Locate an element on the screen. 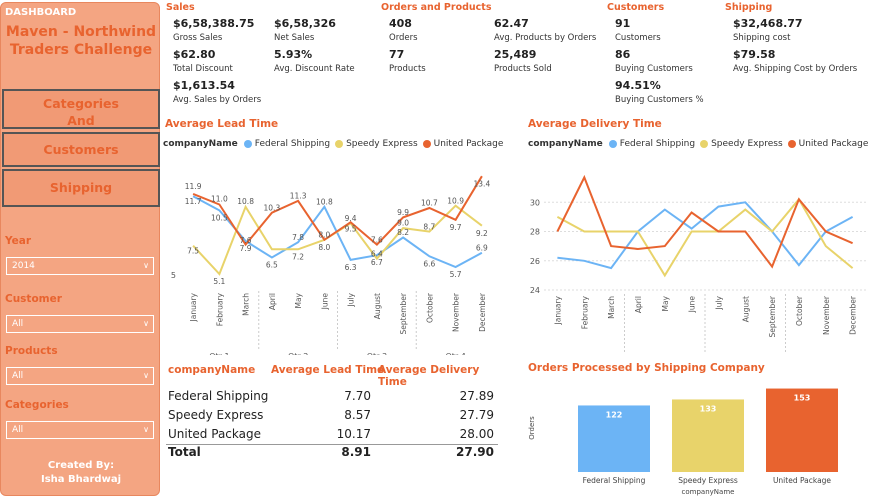  bar-value-label: 153 is located at coordinates (802, 398).